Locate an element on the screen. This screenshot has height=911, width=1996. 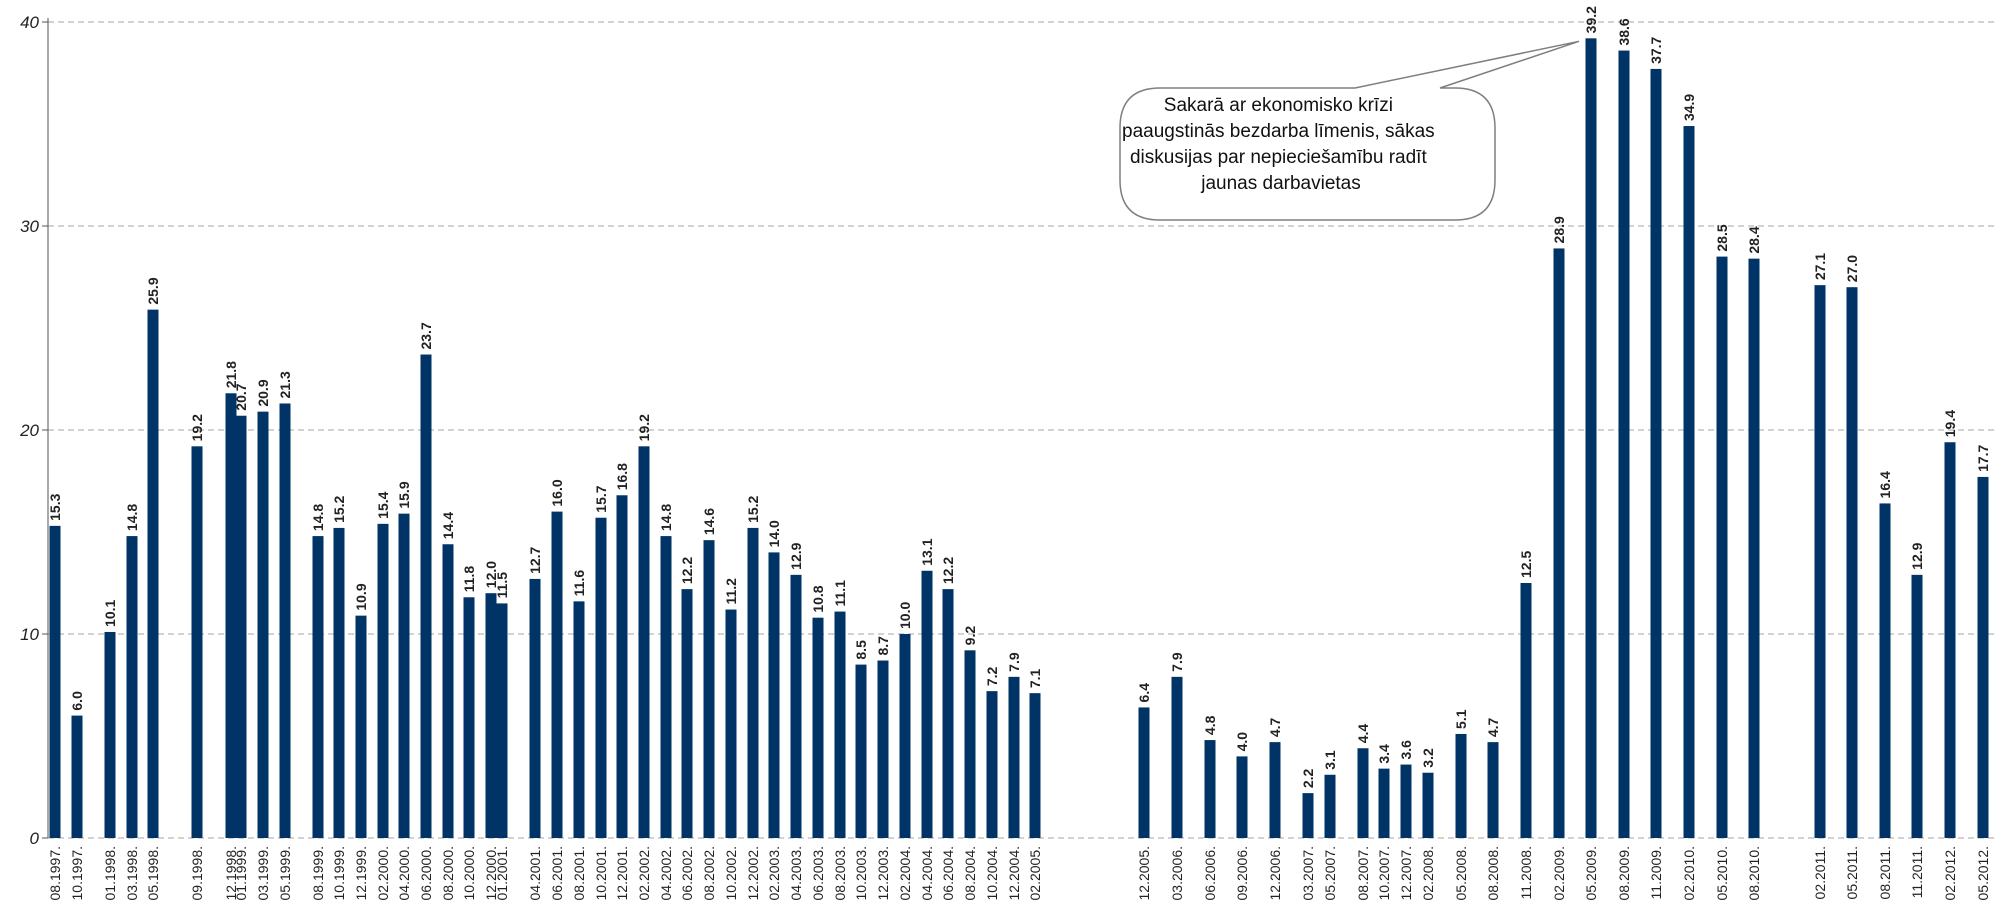
x-tick-label-08.2004.: 08.2004. is located at coordinates (970, 873).